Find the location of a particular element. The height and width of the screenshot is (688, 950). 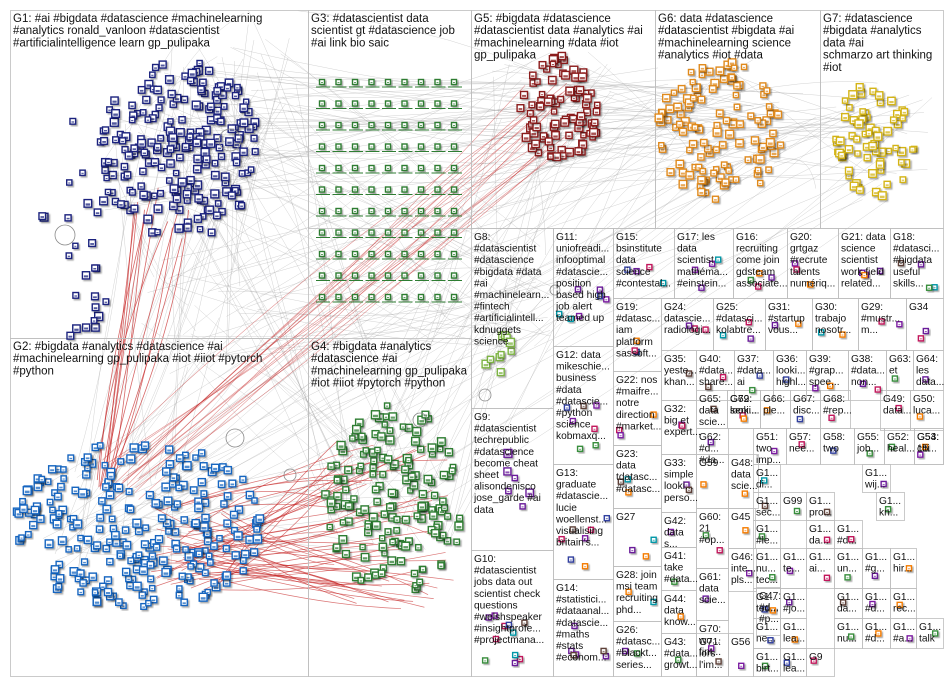

group-label-line: infooptimal is located at coordinates (580, 260).